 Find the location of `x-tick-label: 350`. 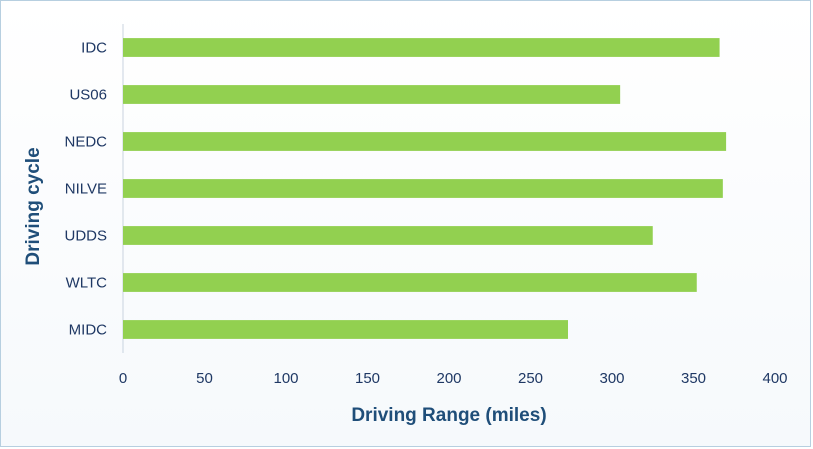

x-tick-label: 350 is located at coordinates (693, 378).